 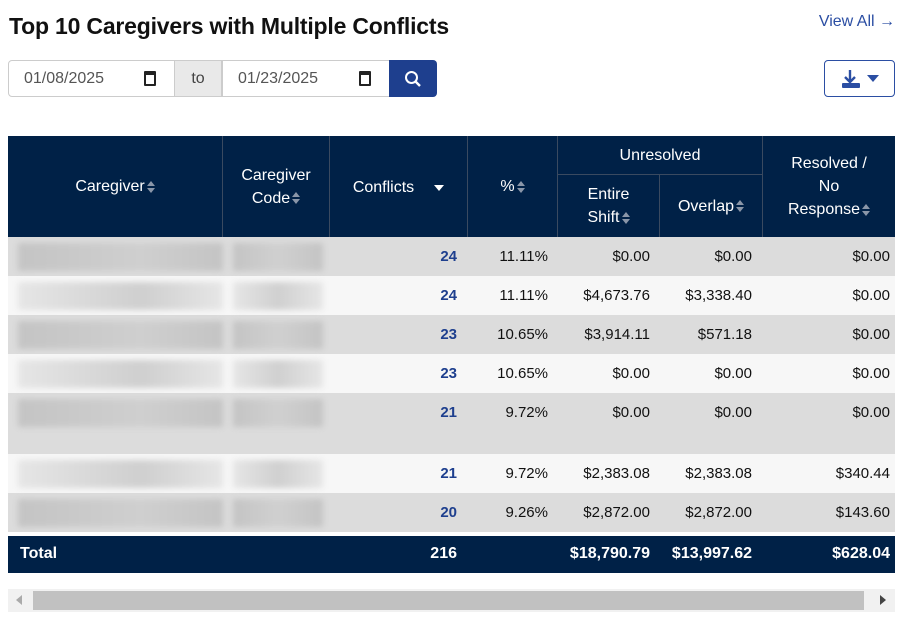 I want to click on percent-cell: 9.26%, so click(x=526, y=512).